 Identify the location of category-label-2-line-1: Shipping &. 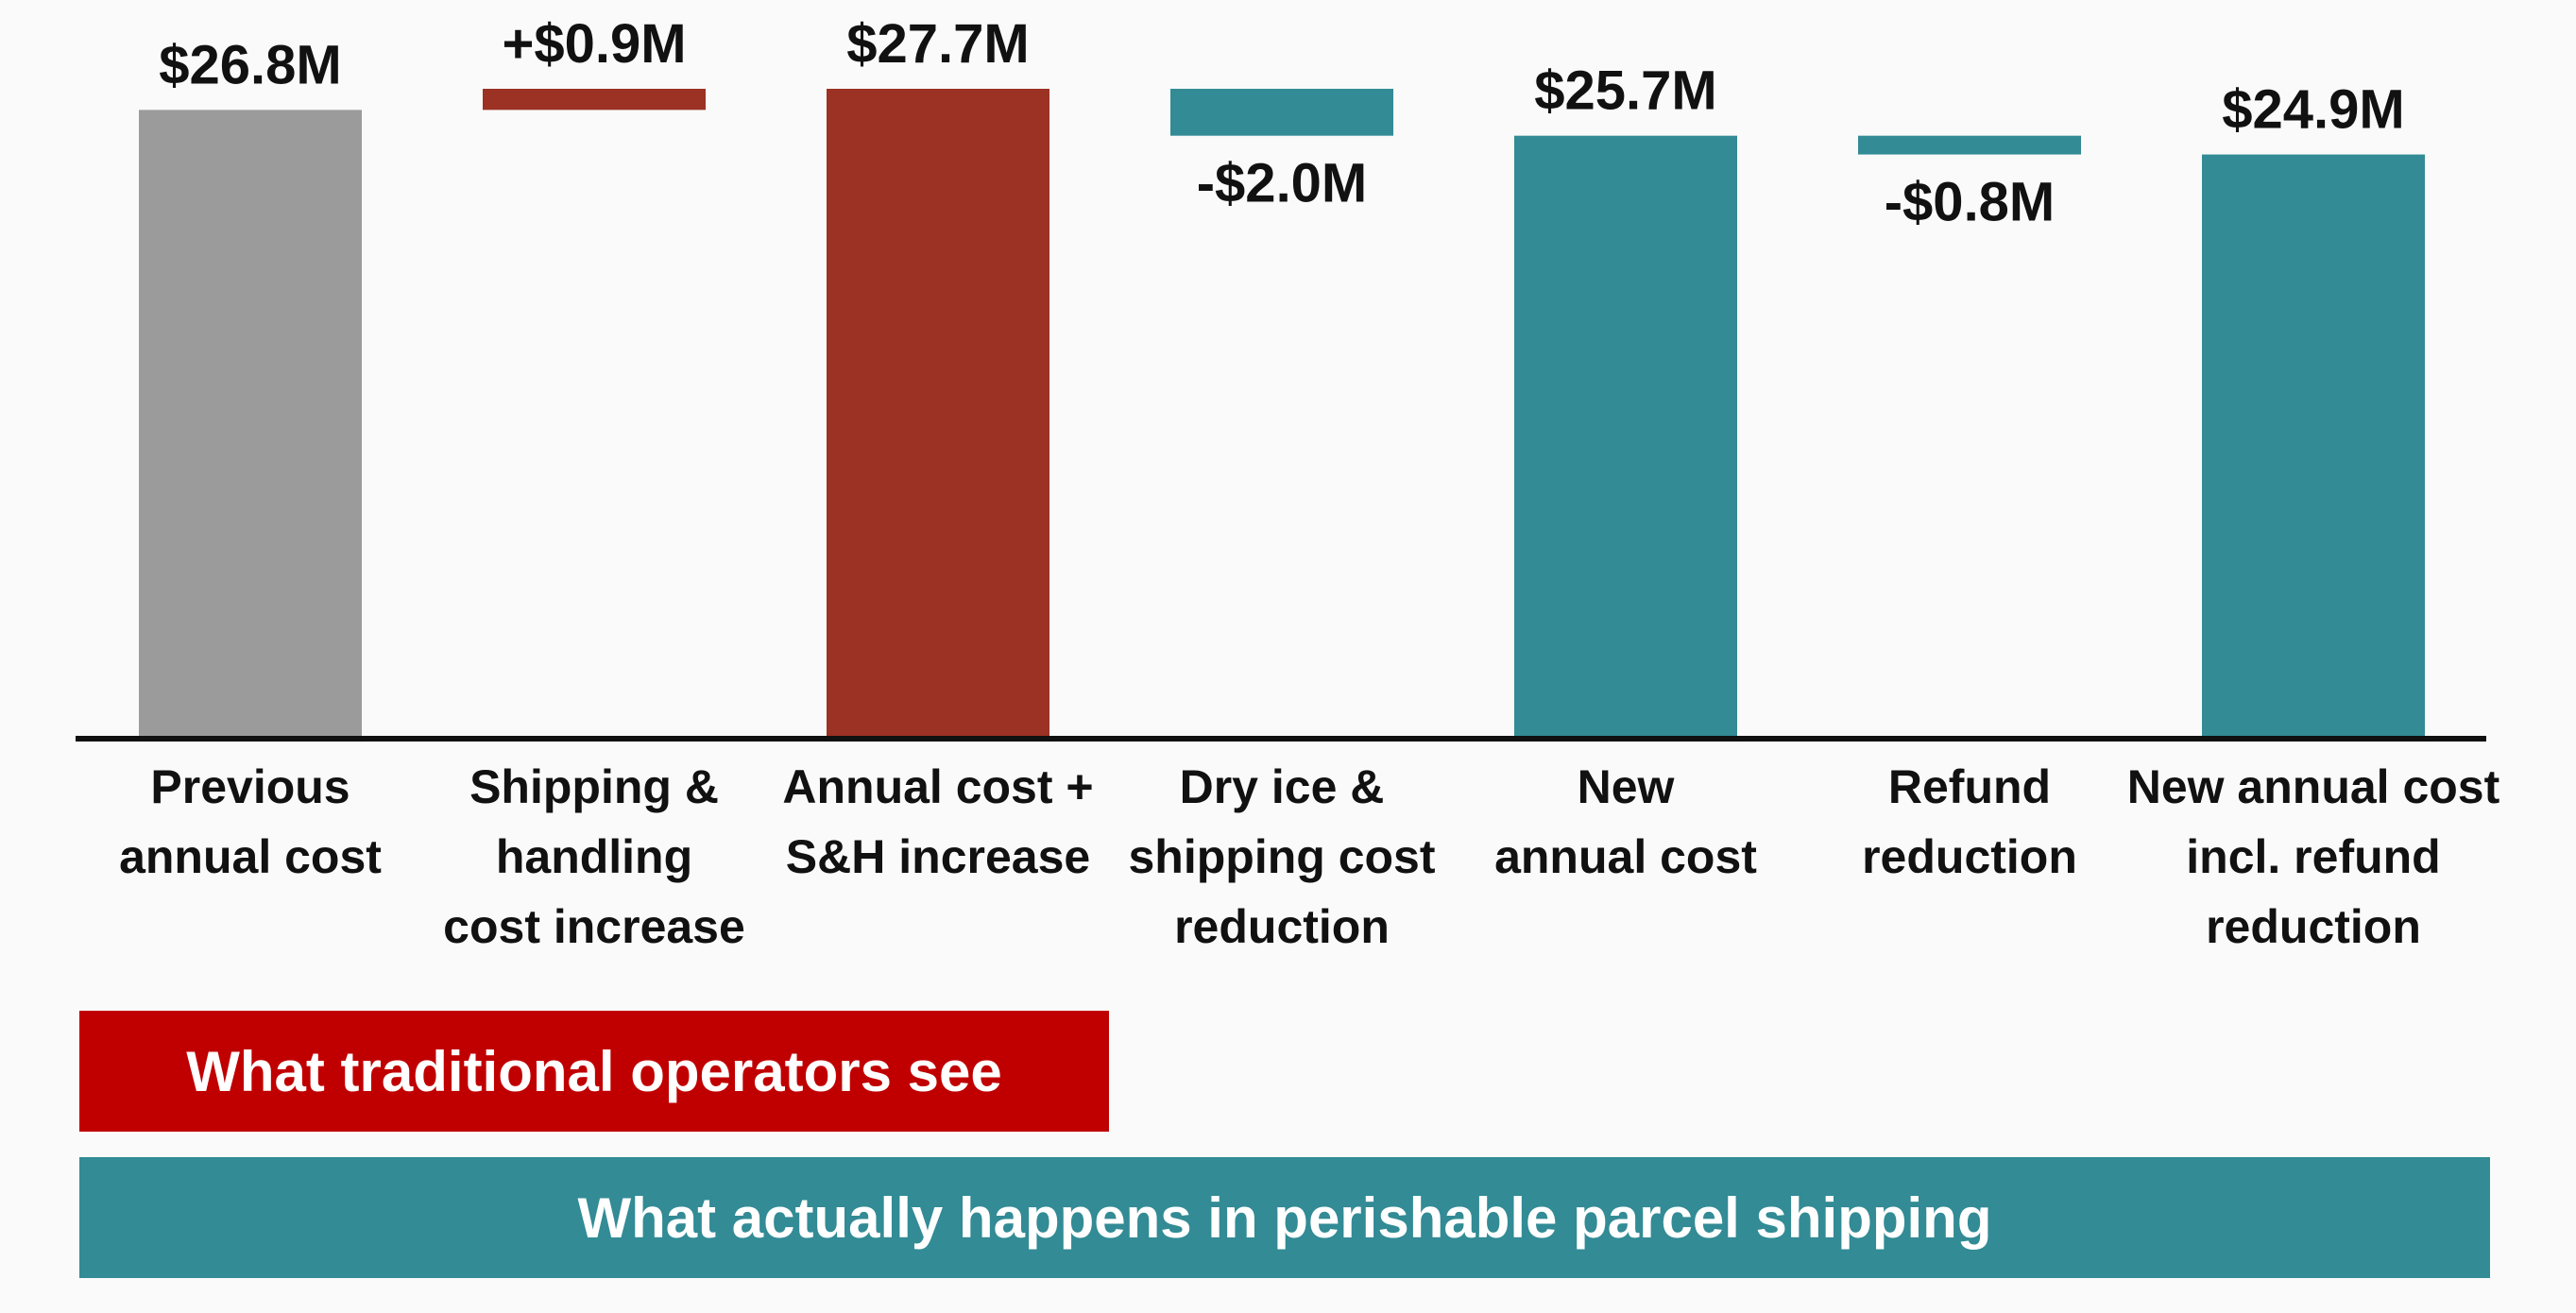
(594, 786).